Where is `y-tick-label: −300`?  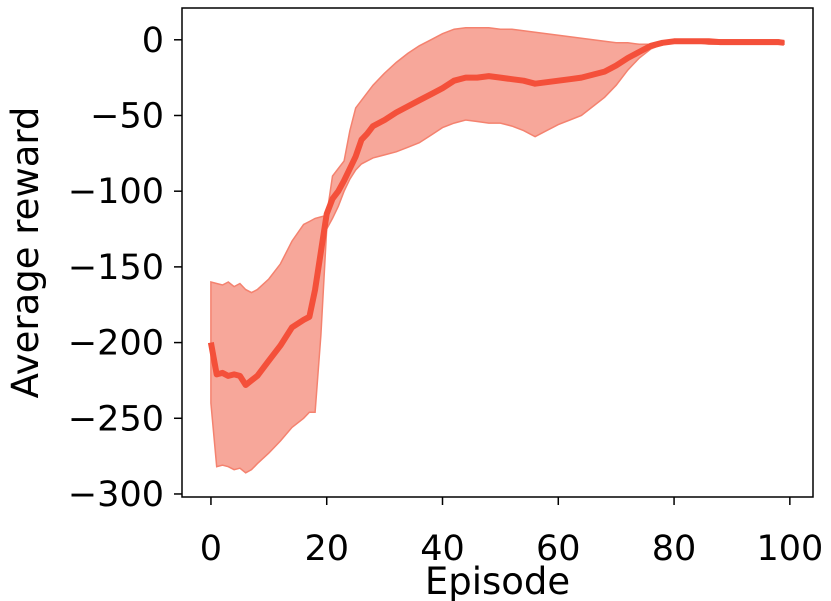 y-tick-label: −300 is located at coordinates (116, 495).